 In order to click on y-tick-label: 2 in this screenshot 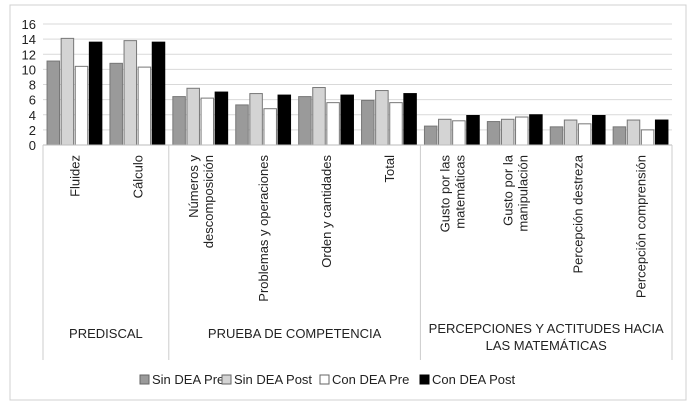, I will do `click(32, 130)`.